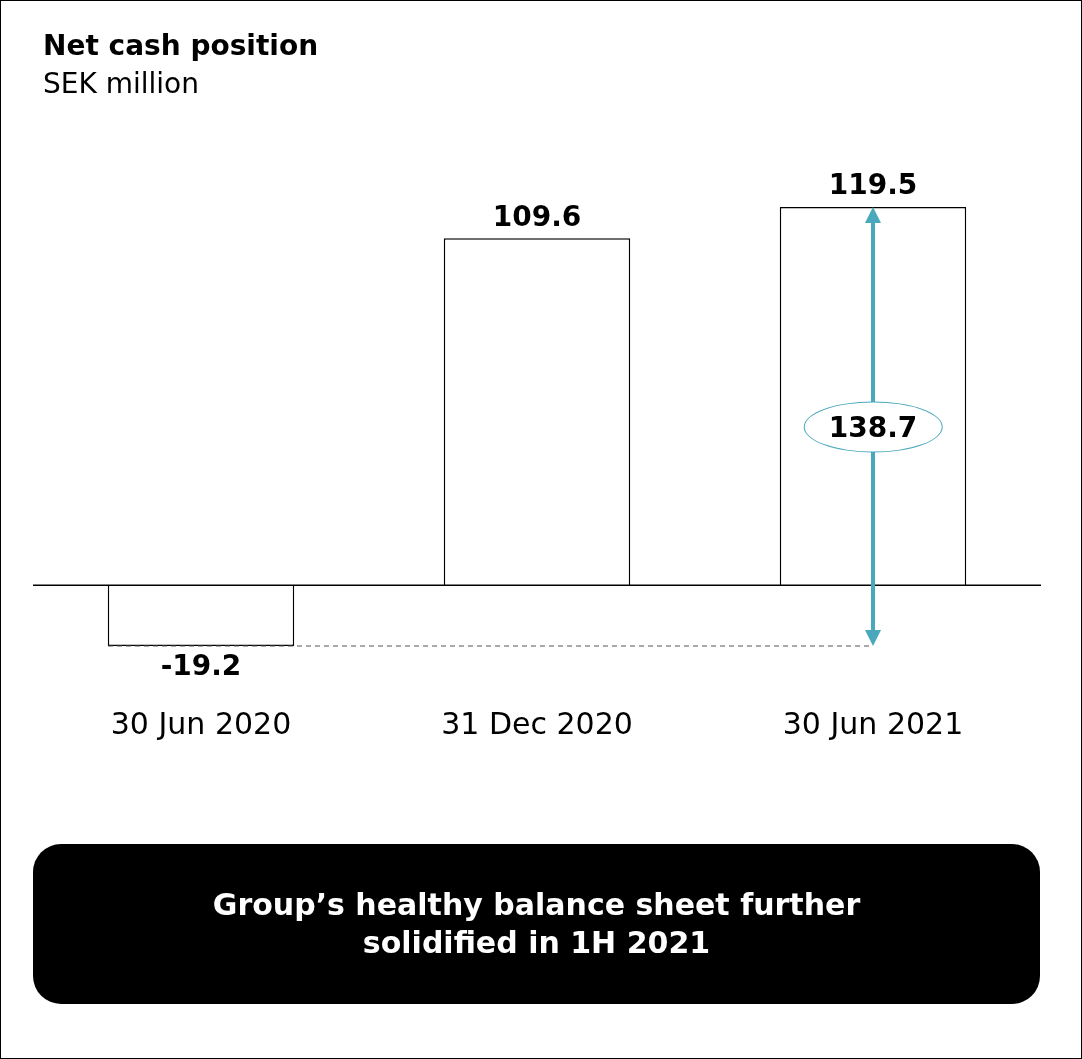 The height and width of the screenshot is (1059, 1082). I want to click on text: Group’s healthy balance sheet further solidified in 1H 2021, so click(536, 924).